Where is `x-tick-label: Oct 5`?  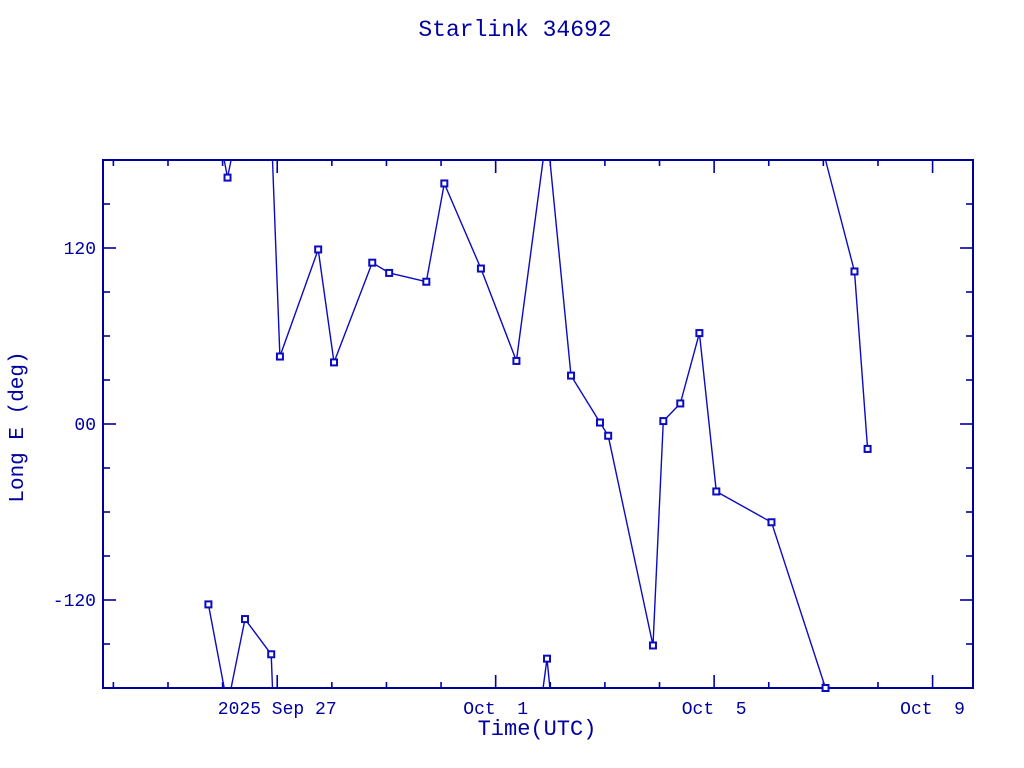 x-tick-label: Oct 5 is located at coordinates (714, 710).